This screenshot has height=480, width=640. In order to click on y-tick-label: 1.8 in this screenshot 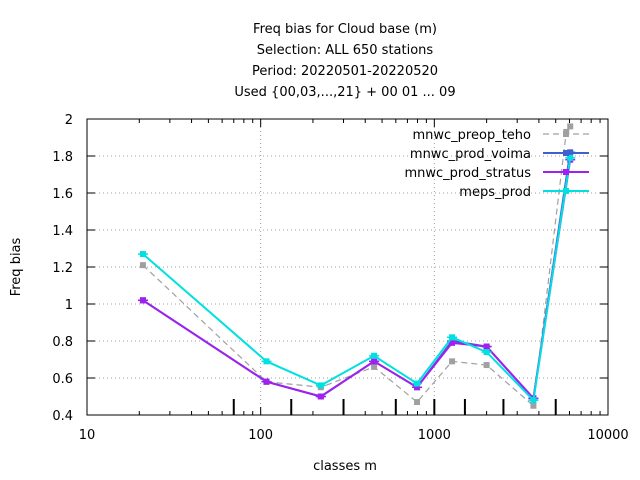, I will do `click(62, 157)`.